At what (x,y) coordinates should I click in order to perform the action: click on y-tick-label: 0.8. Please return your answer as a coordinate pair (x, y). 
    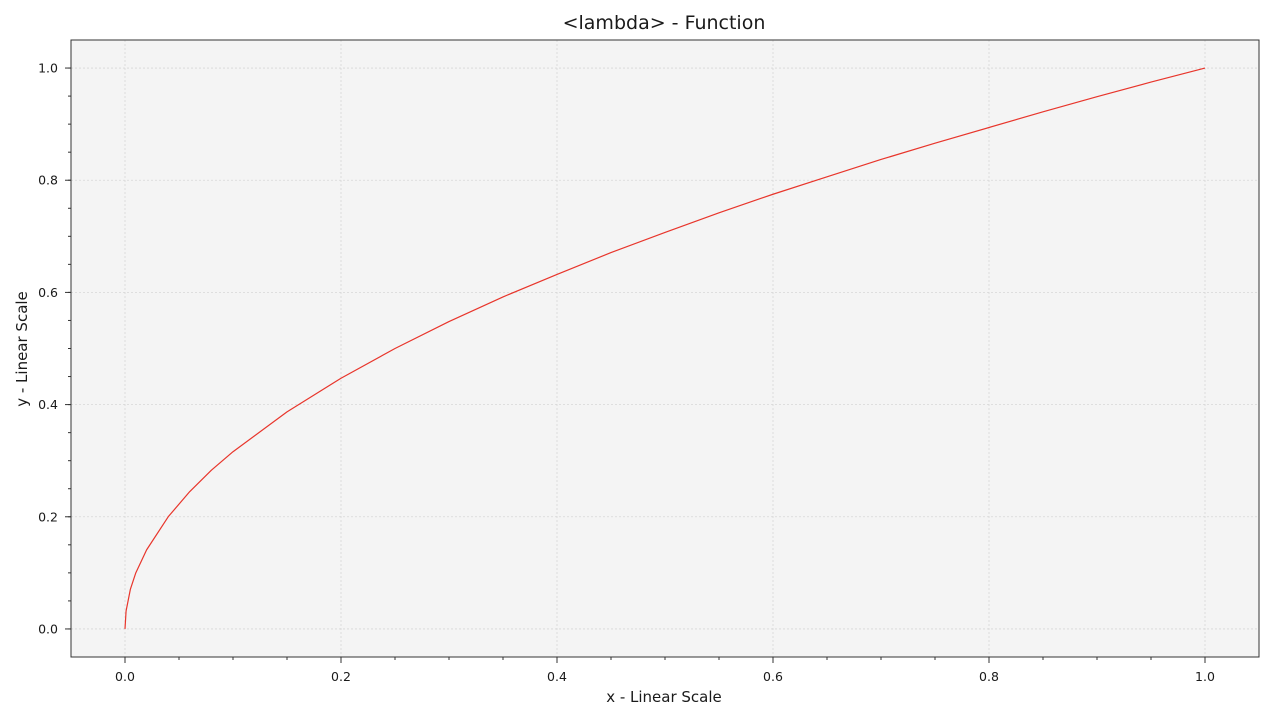
    Looking at the image, I should click on (48, 180).